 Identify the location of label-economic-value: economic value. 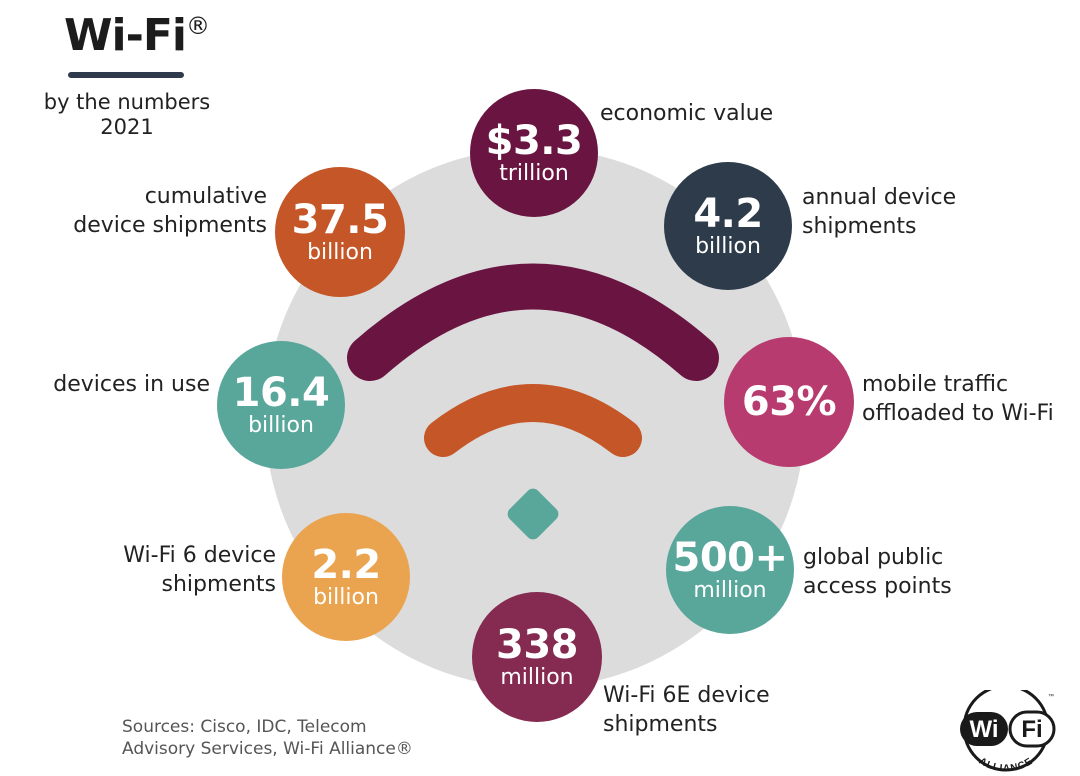
(686, 113).